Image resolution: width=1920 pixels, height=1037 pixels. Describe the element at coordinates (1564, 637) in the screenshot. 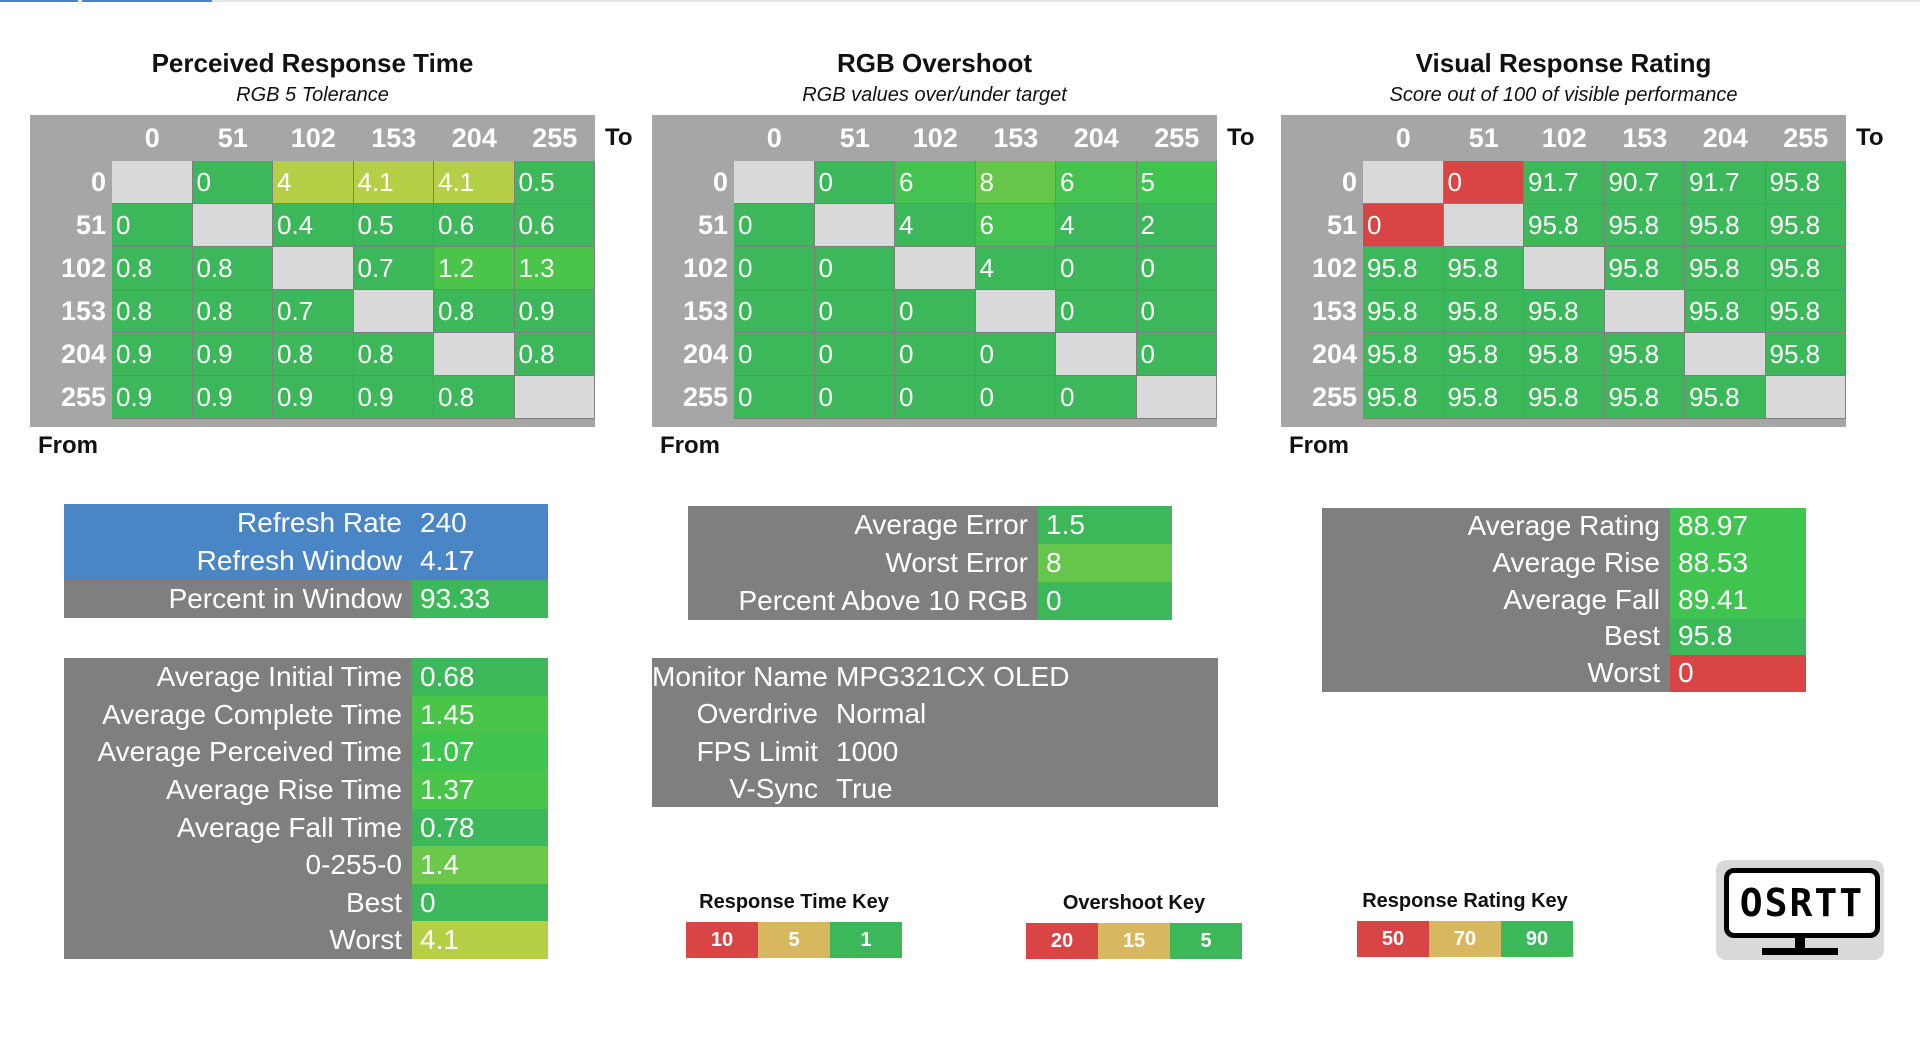

I see `stat-row: Best 95.8` at that location.